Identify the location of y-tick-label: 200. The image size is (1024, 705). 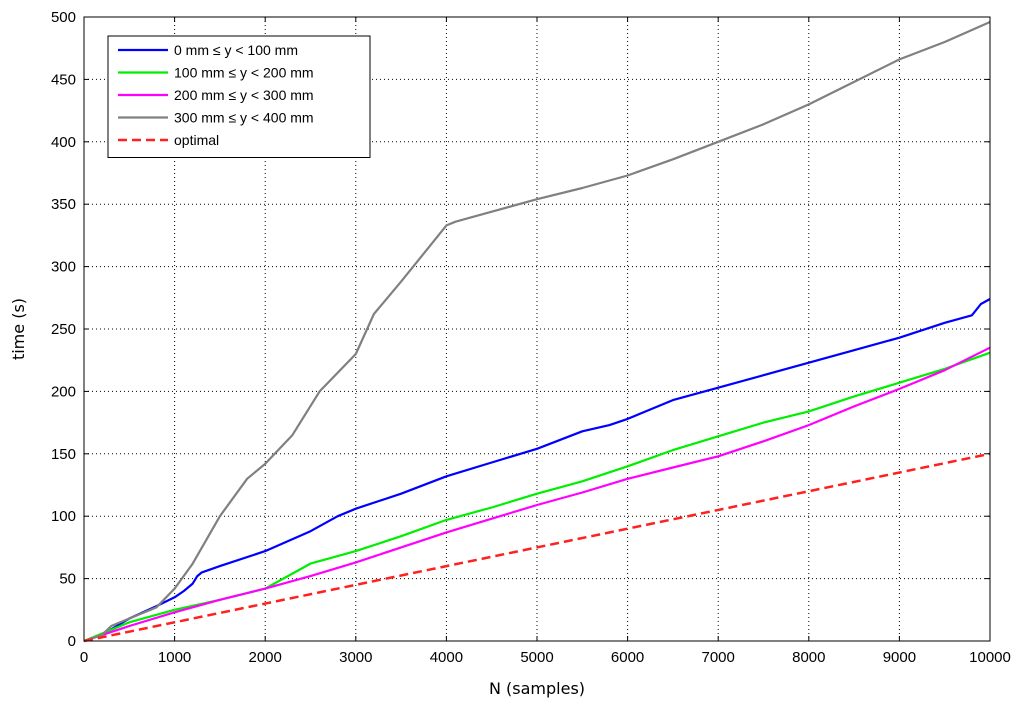
(63, 391).